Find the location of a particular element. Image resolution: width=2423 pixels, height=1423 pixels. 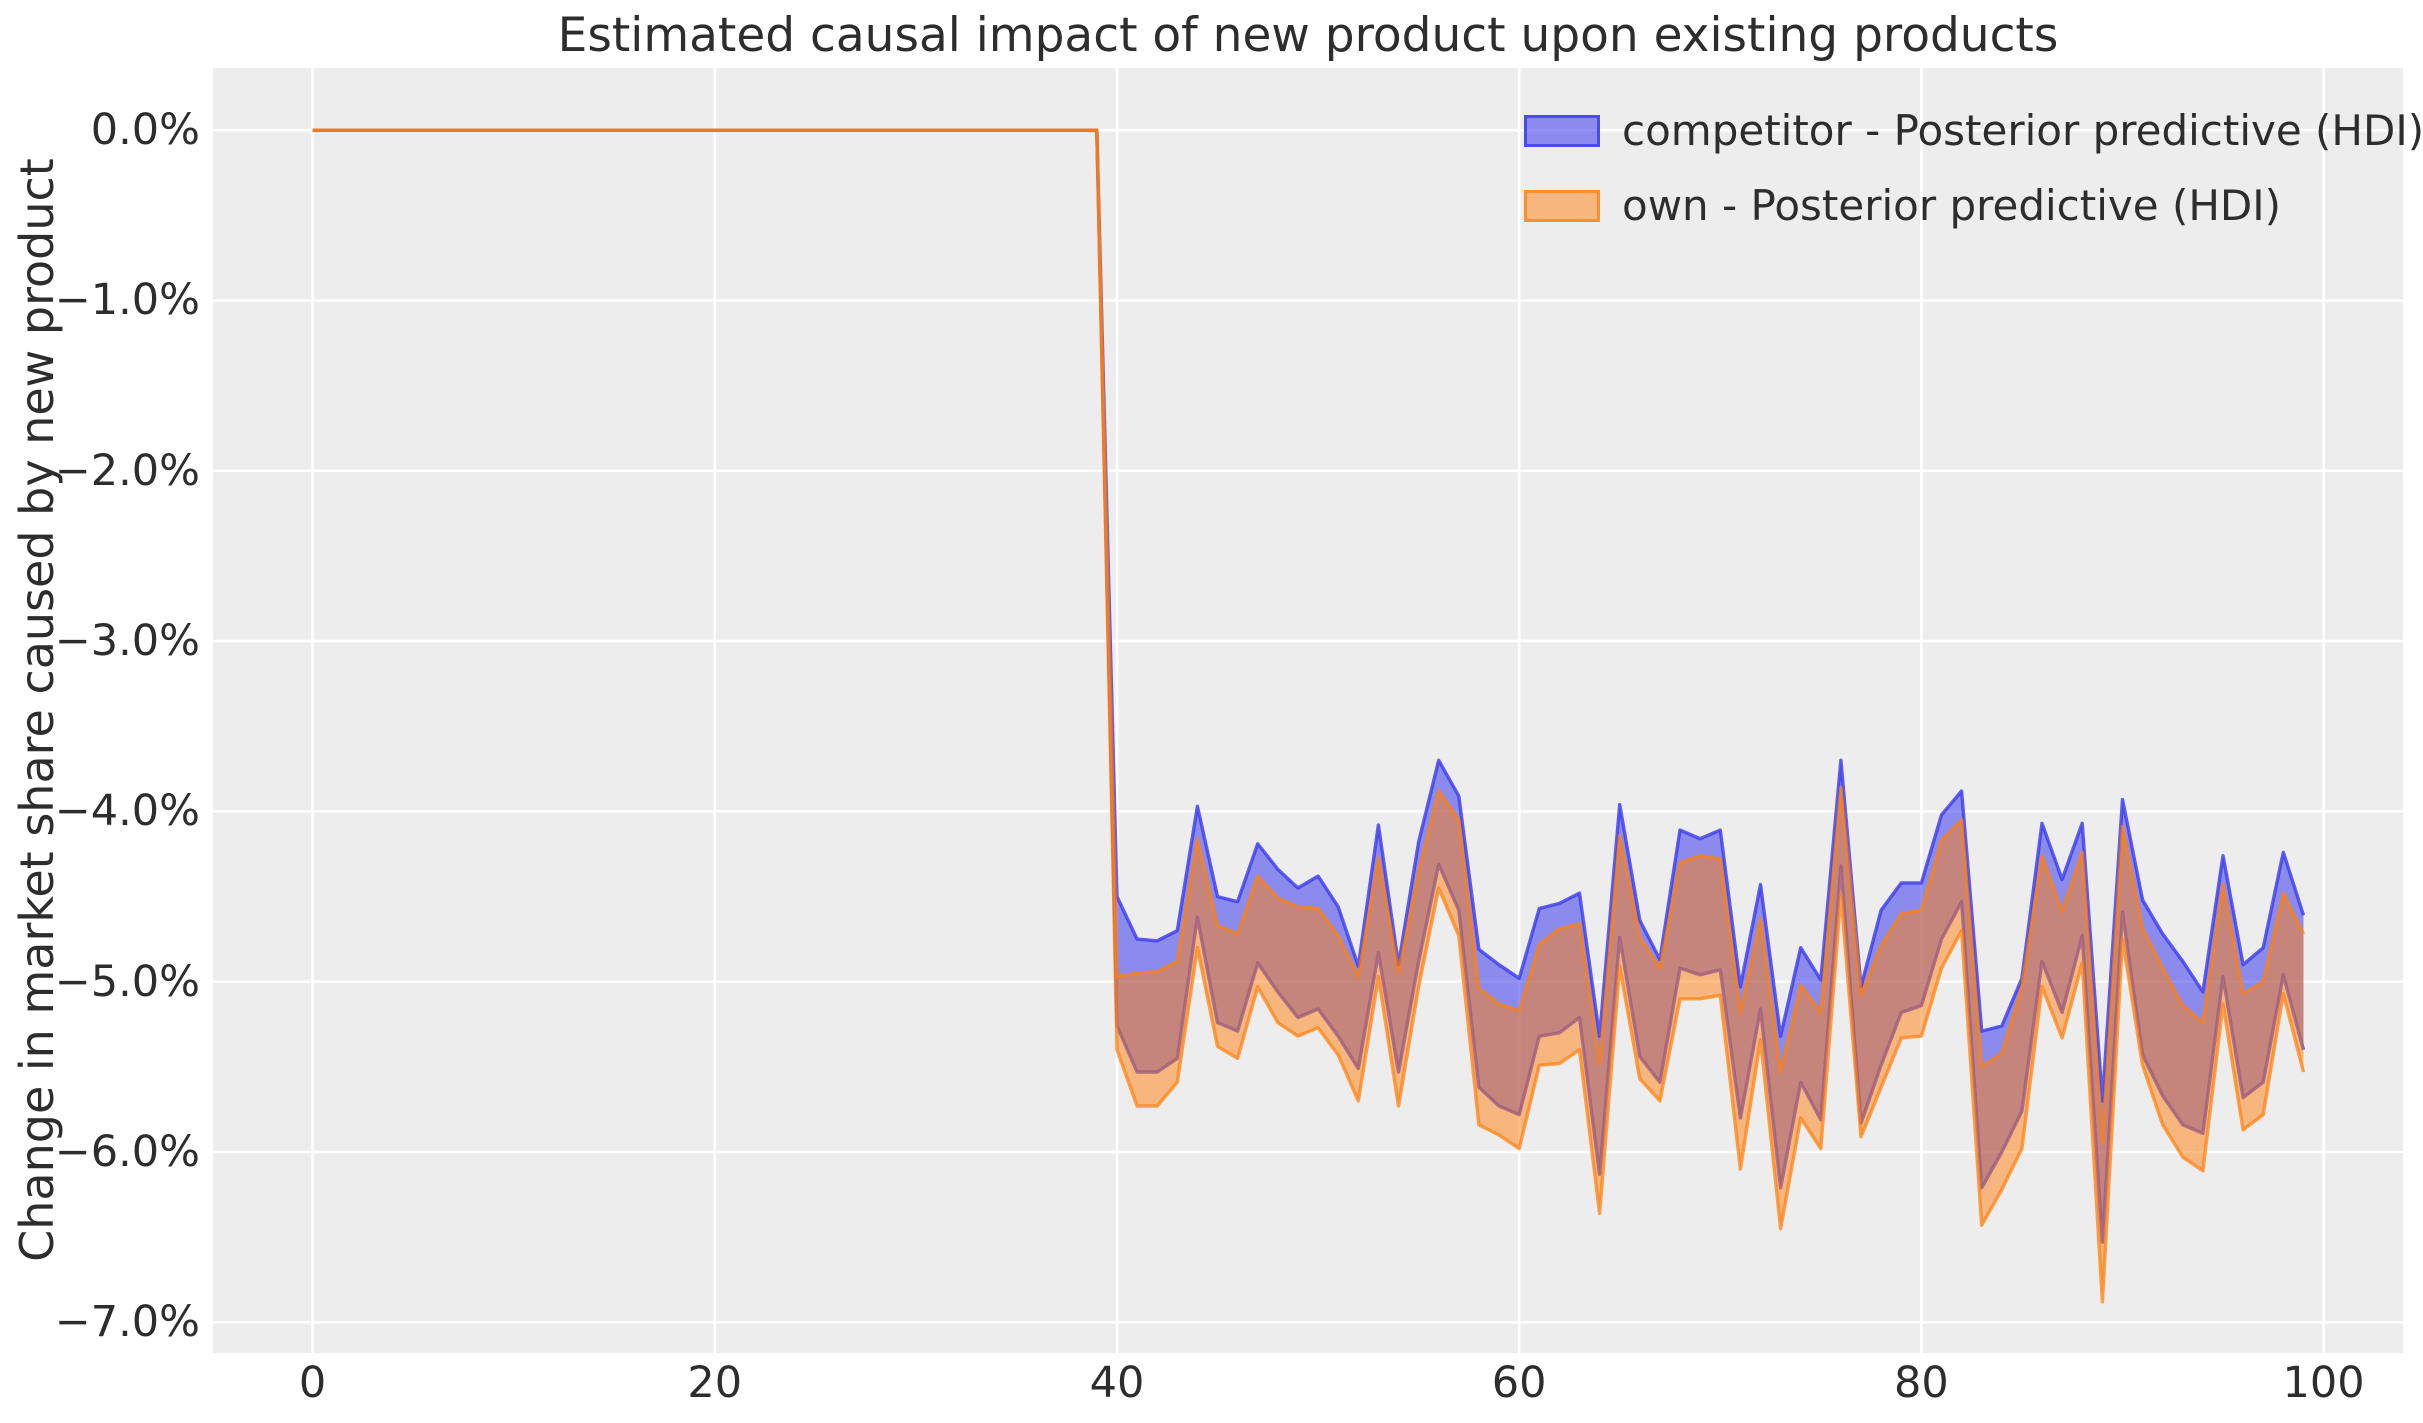

legend-entry-own: own - Posterior predictive (HDI) is located at coordinates (1973, 205).